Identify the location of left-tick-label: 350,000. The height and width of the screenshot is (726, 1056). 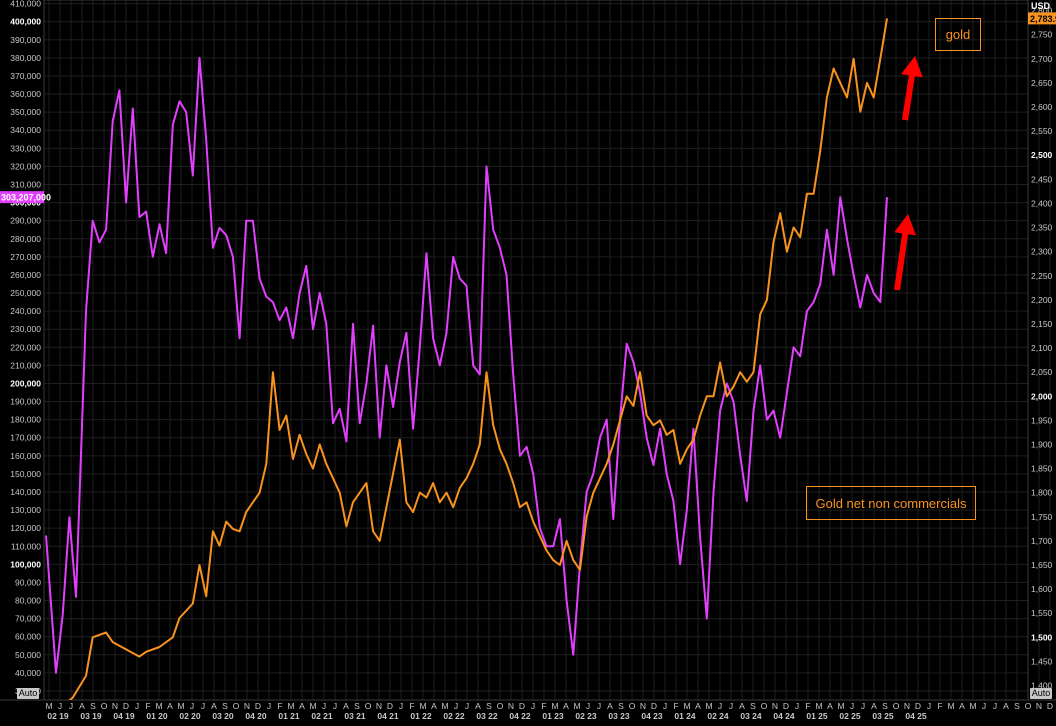
(25, 112).